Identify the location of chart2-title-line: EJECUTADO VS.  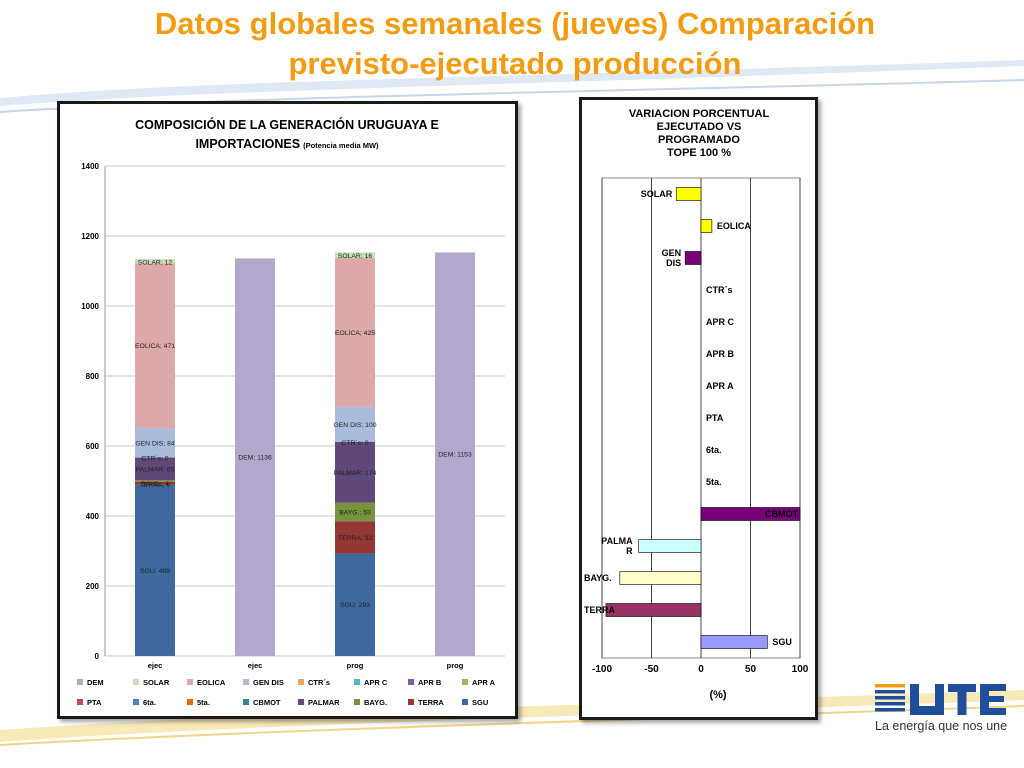
(699, 127).